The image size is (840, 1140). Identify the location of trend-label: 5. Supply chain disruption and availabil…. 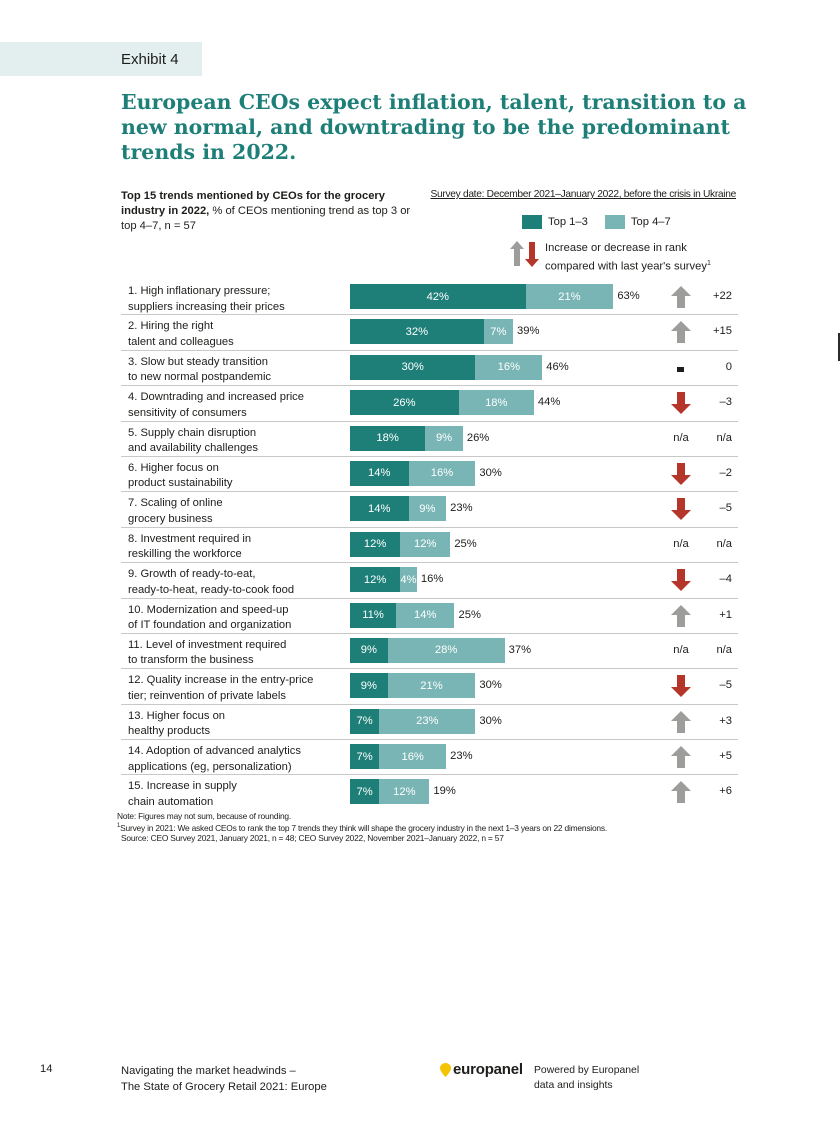
(193, 440).